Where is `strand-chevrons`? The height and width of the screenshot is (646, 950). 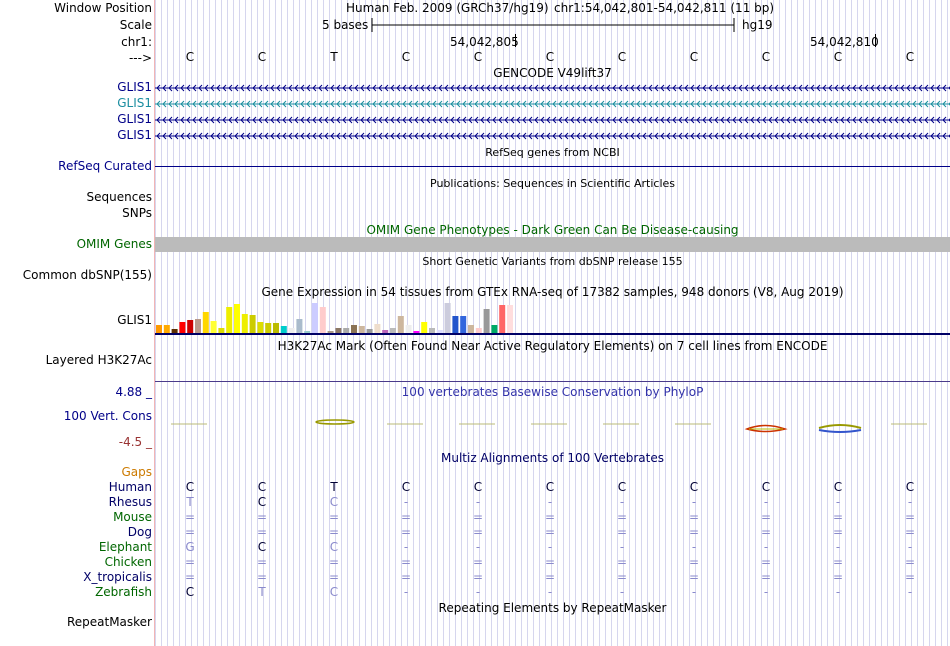 strand-chevrons is located at coordinates (553, 104).